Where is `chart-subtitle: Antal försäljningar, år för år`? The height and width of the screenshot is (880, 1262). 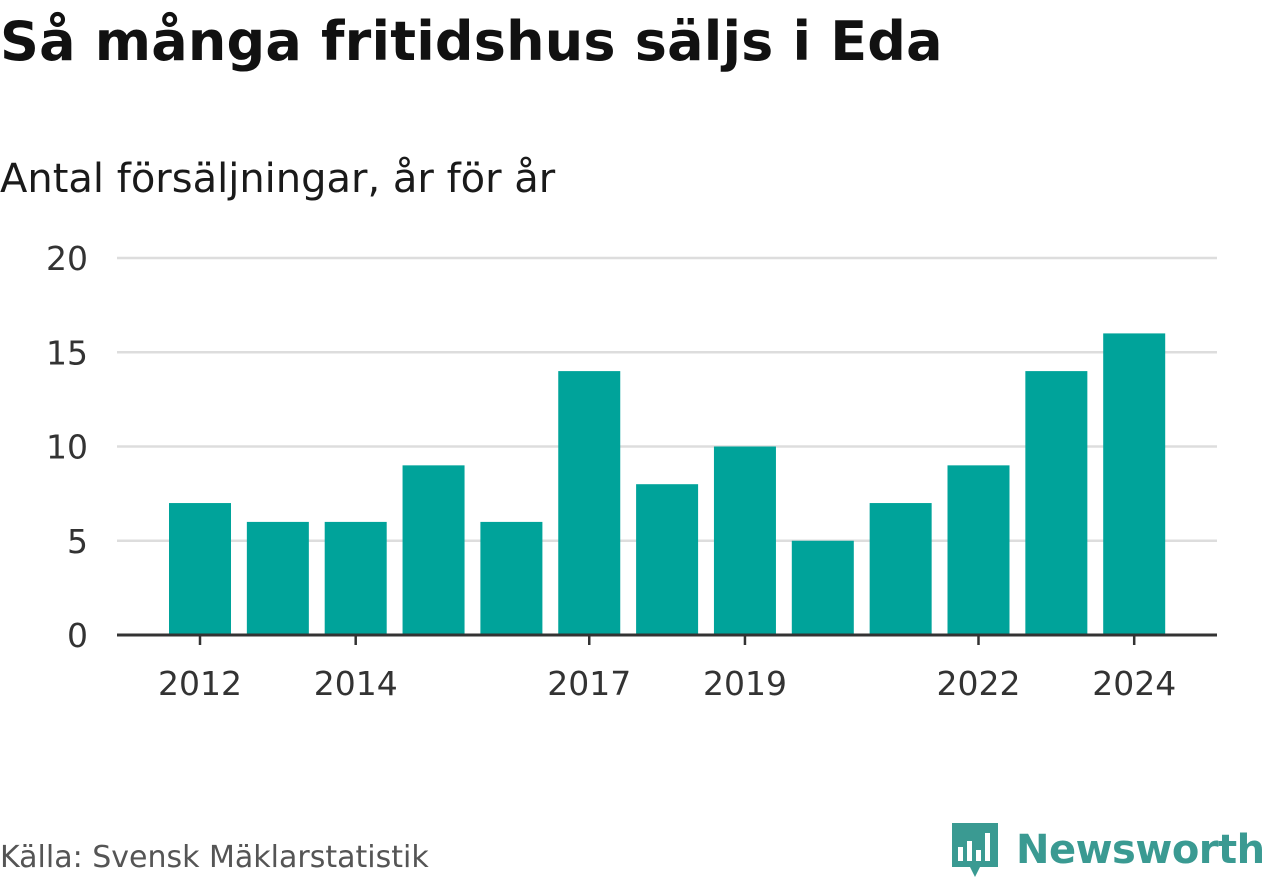
chart-subtitle: Antal försäljningar, år för år is located at coordinates (278, 179).